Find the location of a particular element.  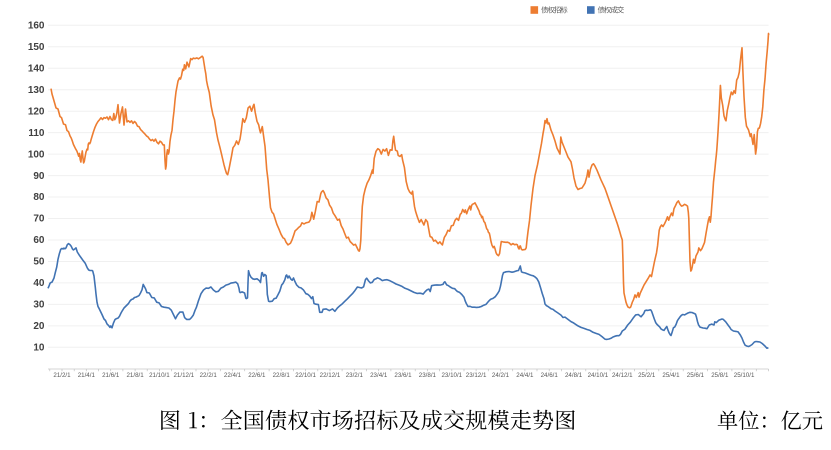

svg-text: 21/2/1 is located at coordinates (62, 375).